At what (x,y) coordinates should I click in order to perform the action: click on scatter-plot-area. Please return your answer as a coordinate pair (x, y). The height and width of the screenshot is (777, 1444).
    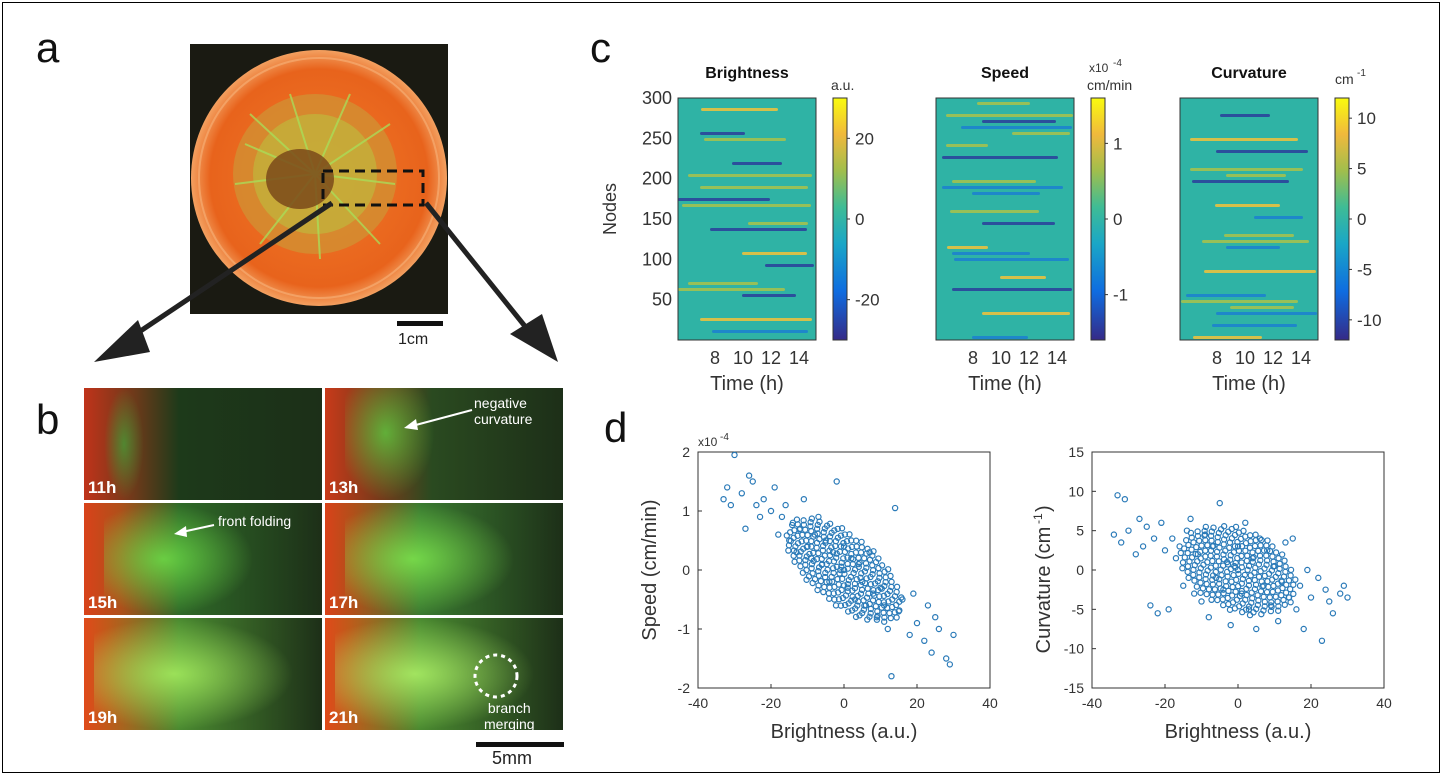
    Looking at the image, I should click on (844, 570).